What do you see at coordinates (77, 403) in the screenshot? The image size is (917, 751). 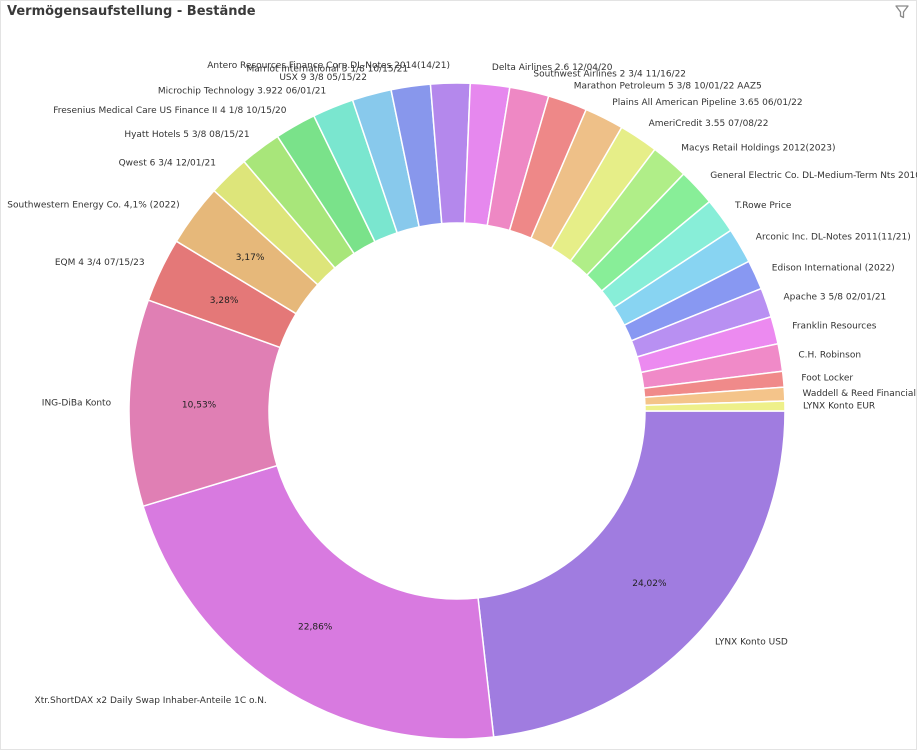 I see `slice-label-2: ING-DiBa Konto` at bounding box center [77, 403].